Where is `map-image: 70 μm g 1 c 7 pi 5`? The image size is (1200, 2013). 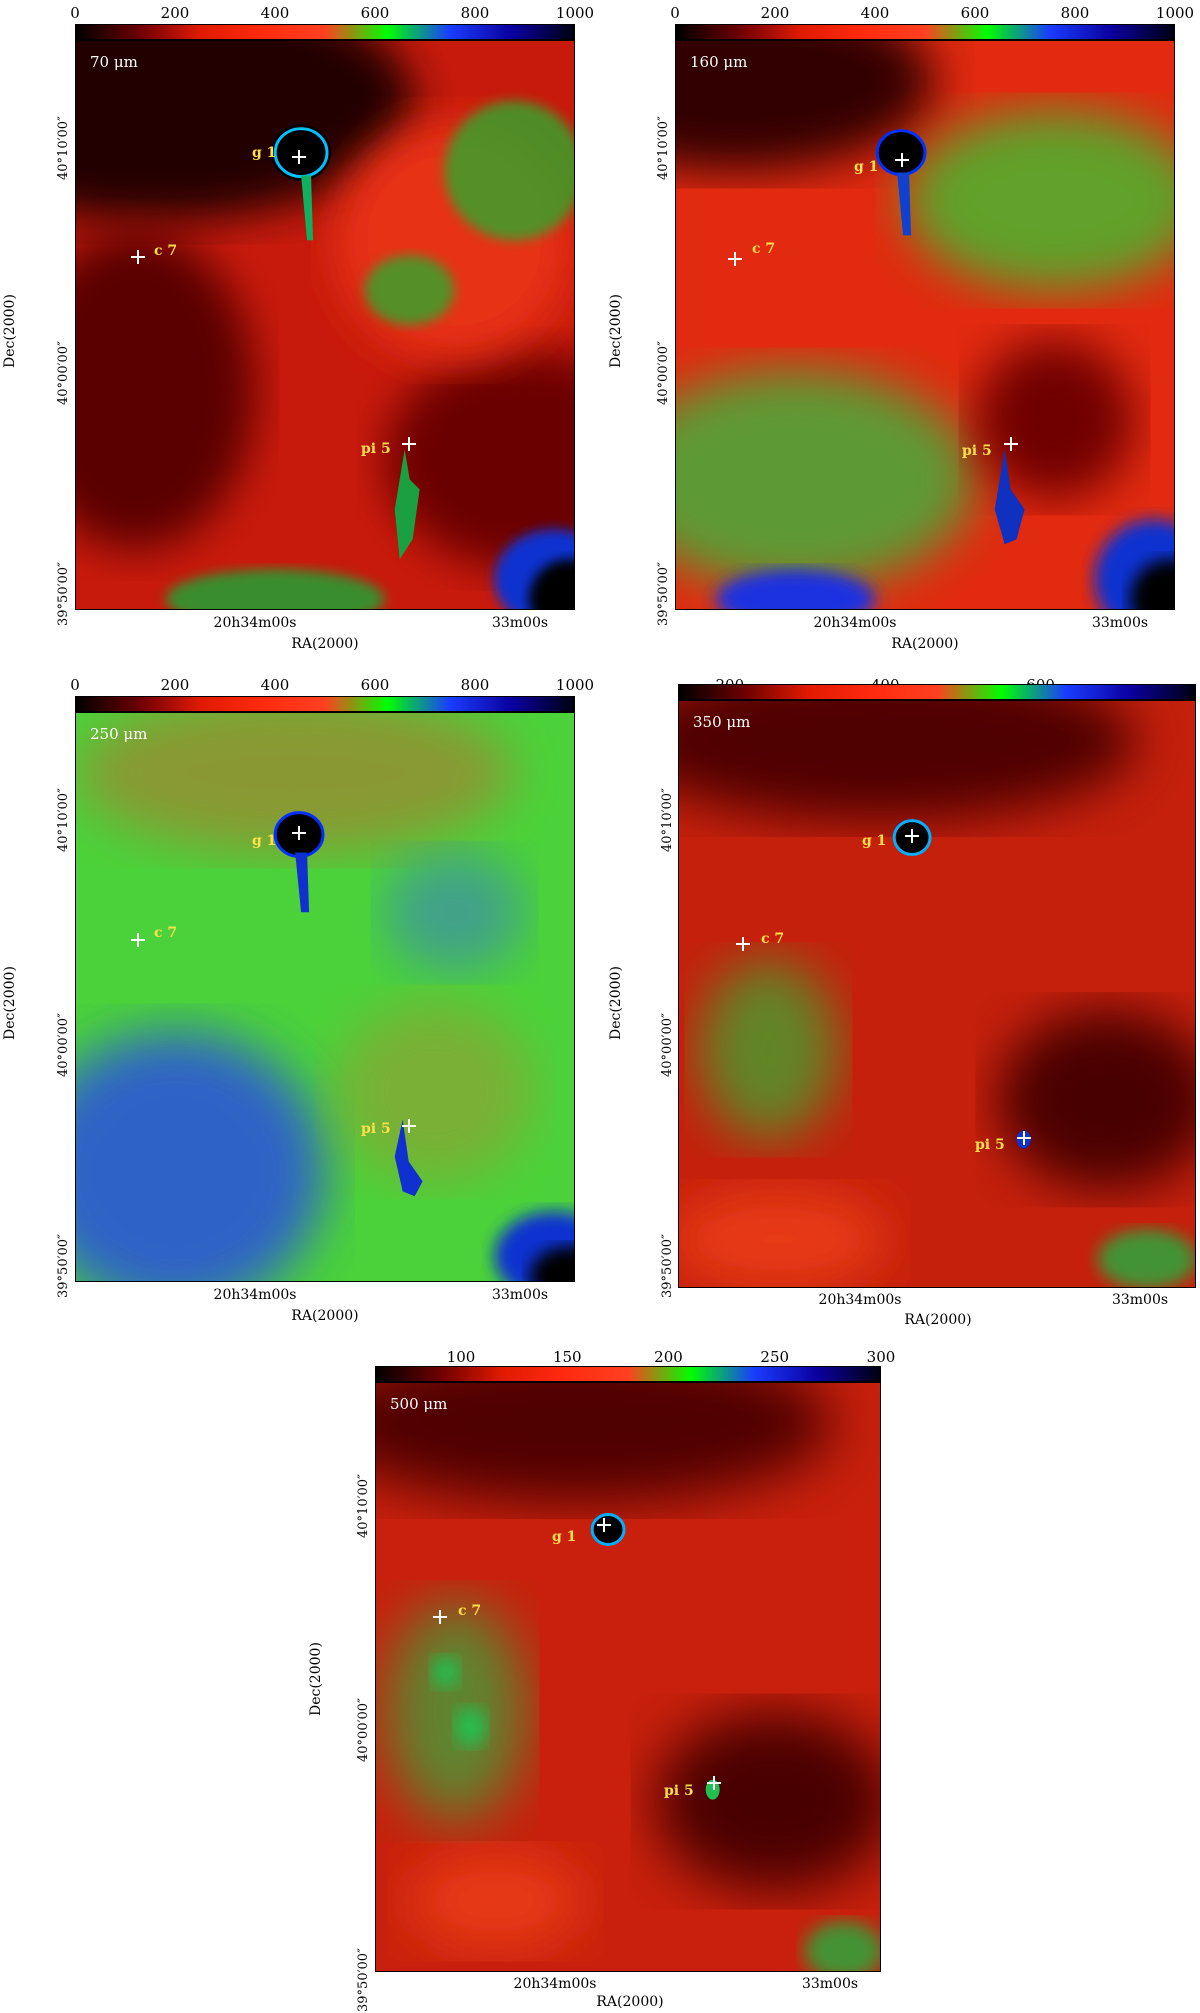 map-image: 70 μm g 1 c 7 pi 5 is located at coordinates (325, 325).